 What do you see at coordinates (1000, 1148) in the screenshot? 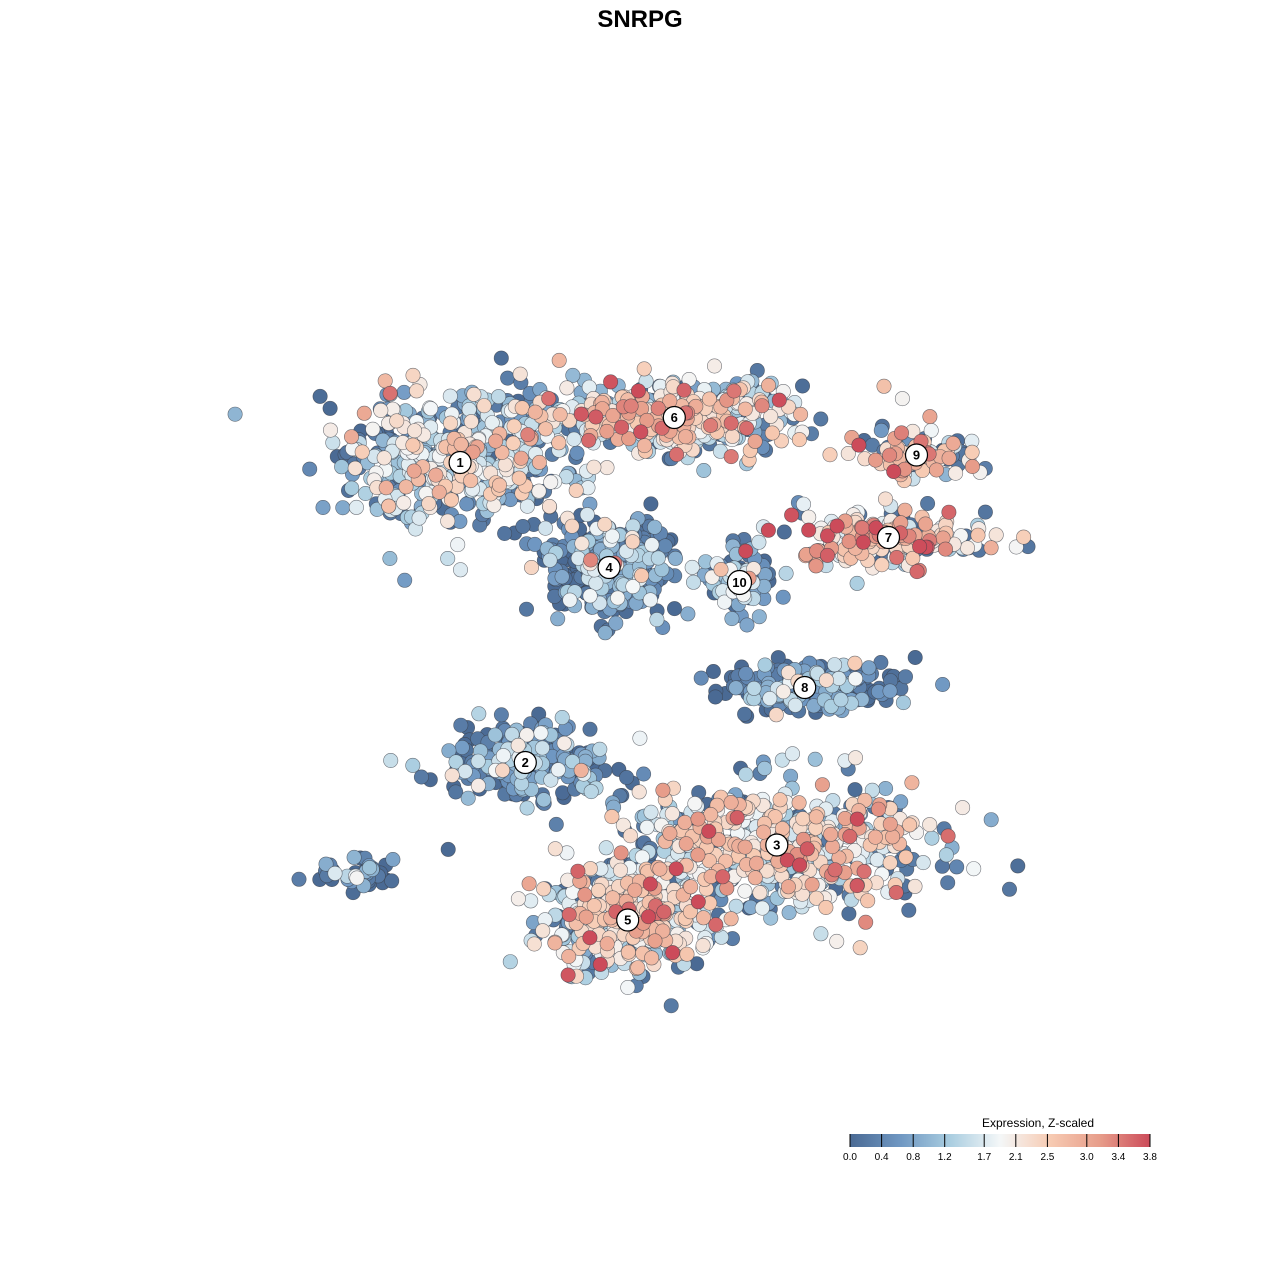
I see `legend-ticks: 0.0 0.4 0.8 1.2 1.7 2.1 2.5 3.0 3.4 3.8` at bounding box center [1000, 1148].